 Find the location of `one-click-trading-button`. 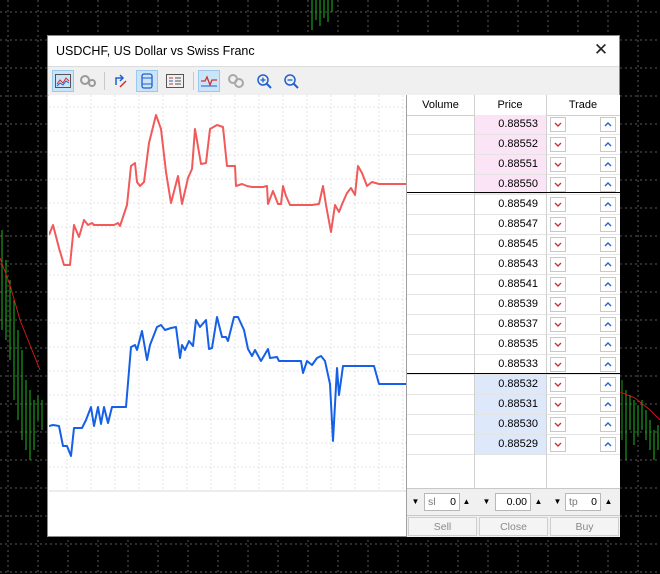

one-click-trading-button is located at coordinates (121, 81).